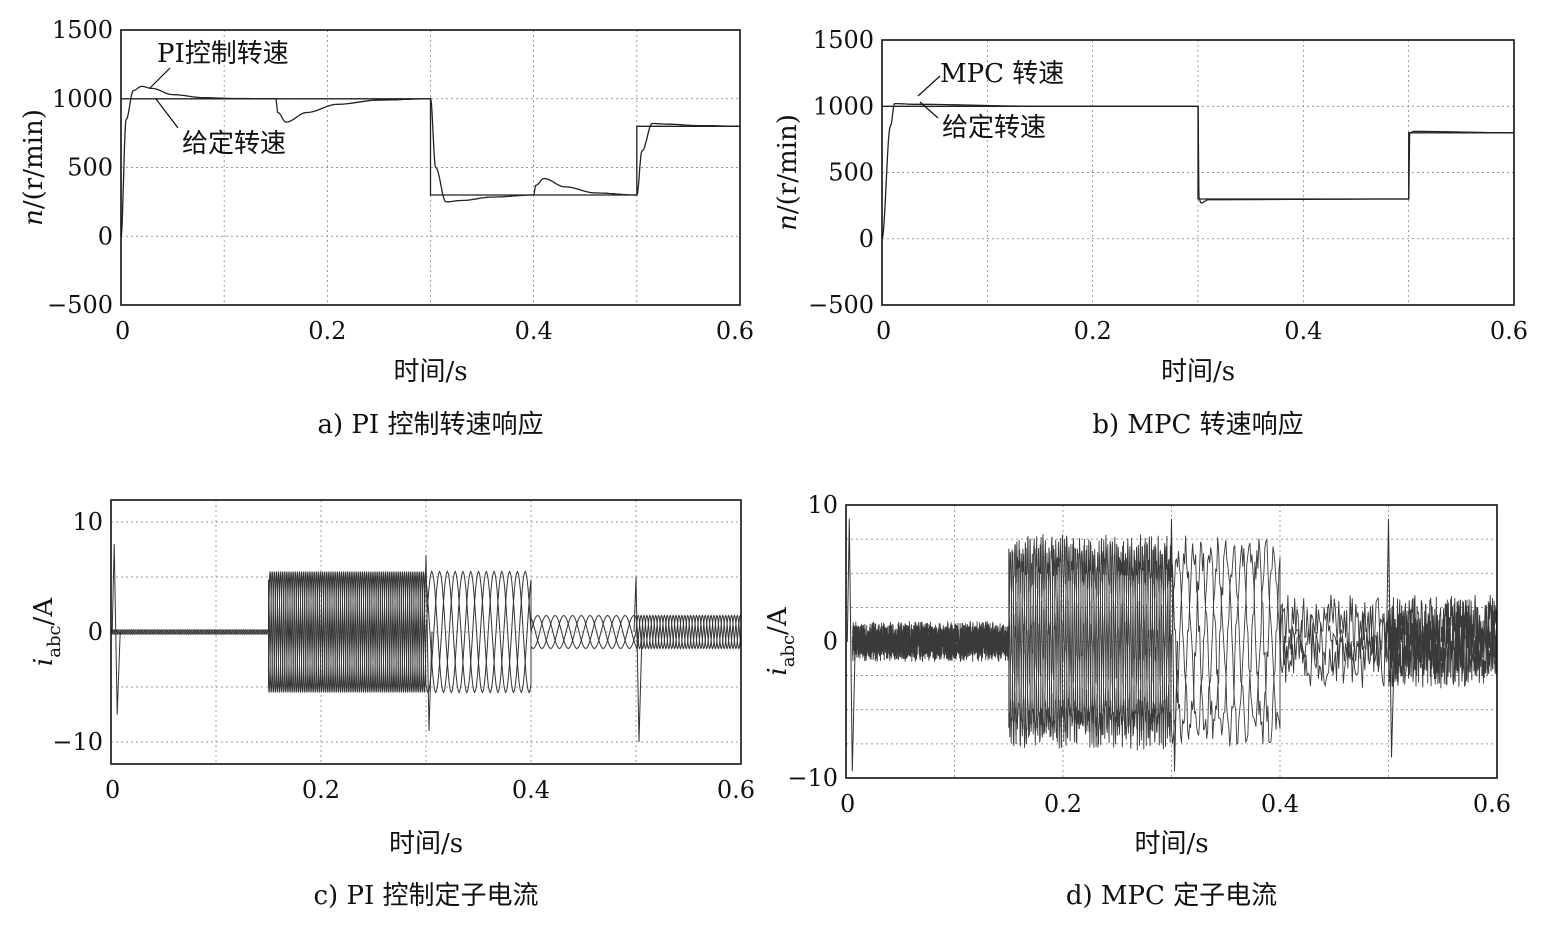 The image size is (1541, 927). Describe the element at coordinates (1171, 896) in the screenshot. I see `chart-caption: d) MPC 定子电流` at that location.